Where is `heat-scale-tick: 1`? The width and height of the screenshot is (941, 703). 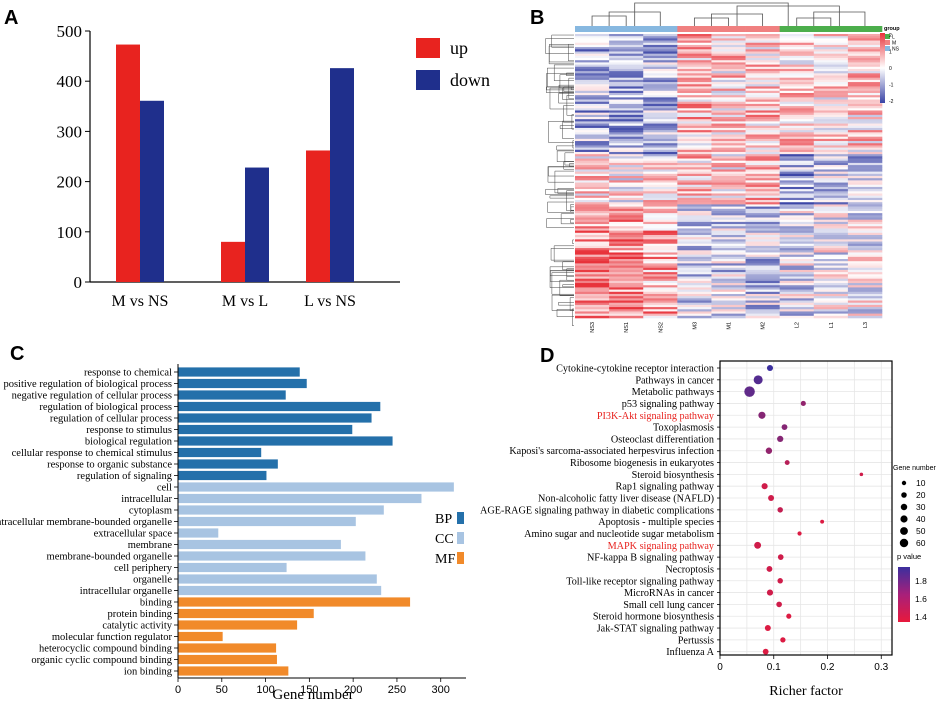 heat-scale-tick: 1 is located at coordinates (890, 53).